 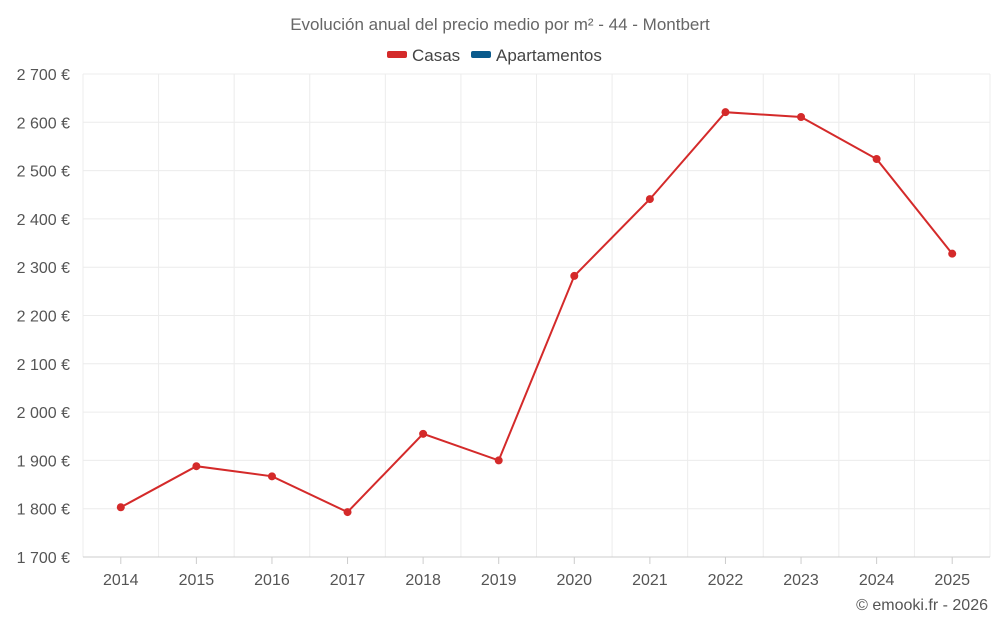 I want to click on y-tick-label: 2 200 €, so click(x=43, y=317).